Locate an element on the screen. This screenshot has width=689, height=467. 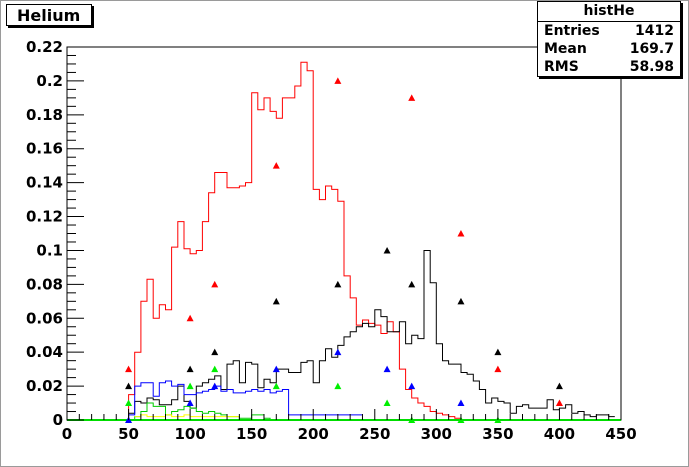
y-tick-label: 0.1 is located at coordinates (49, 250).